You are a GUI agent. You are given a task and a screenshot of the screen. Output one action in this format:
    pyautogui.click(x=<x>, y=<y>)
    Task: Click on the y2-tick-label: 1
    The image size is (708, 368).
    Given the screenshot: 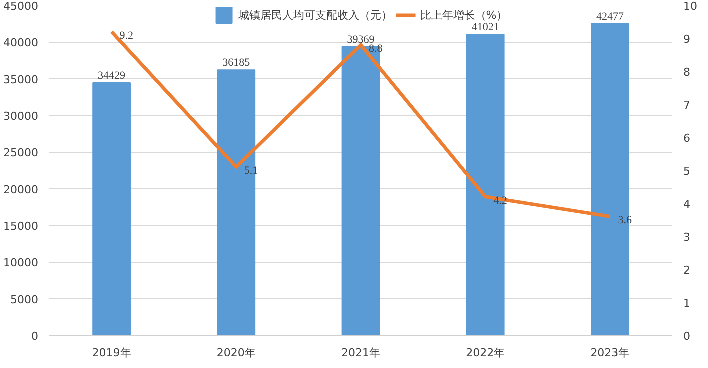 What is the action you would take?
    pyautogui.click(x=687, y=303)
    